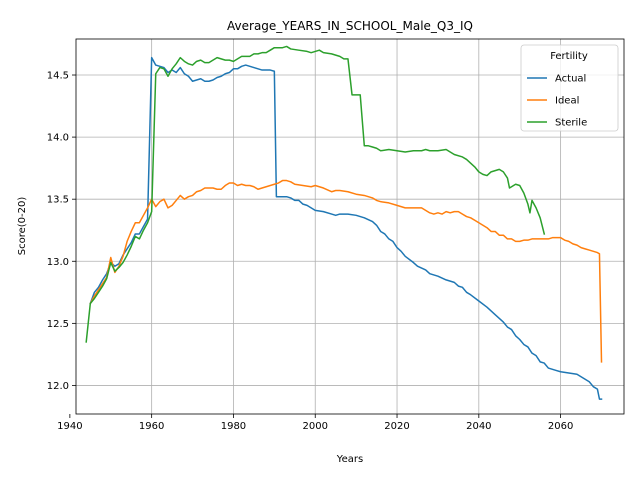  I want to click on x-axis-label: Years, so click(349, 459).